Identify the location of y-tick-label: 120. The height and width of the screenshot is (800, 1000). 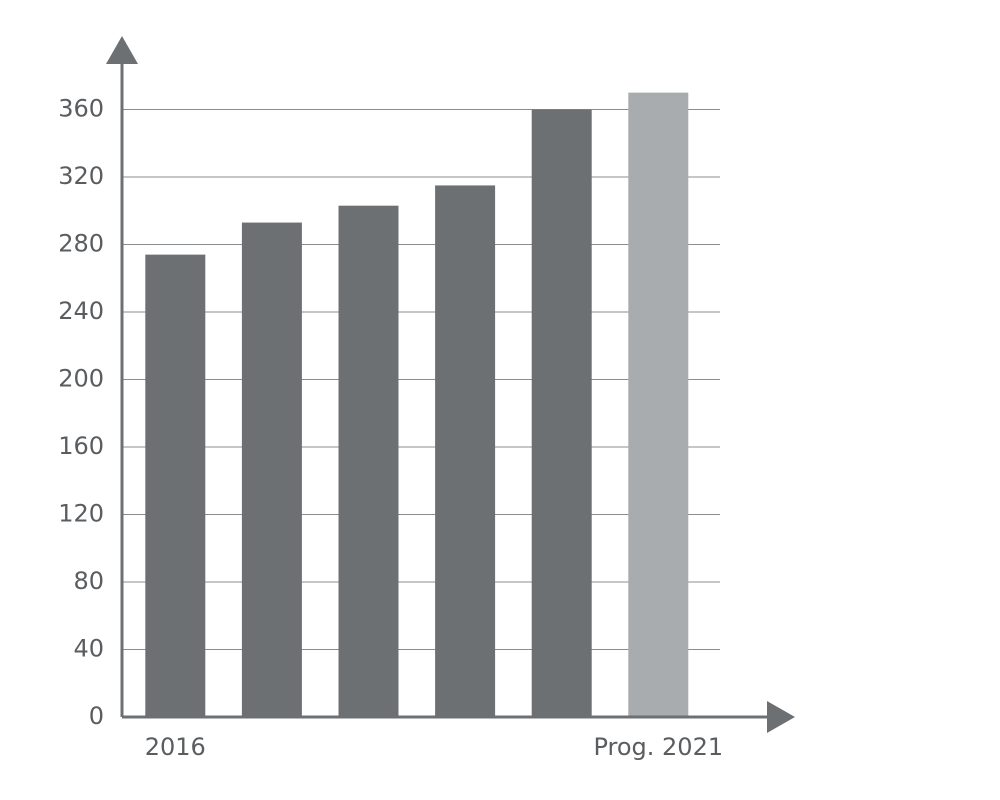
(81, 514).